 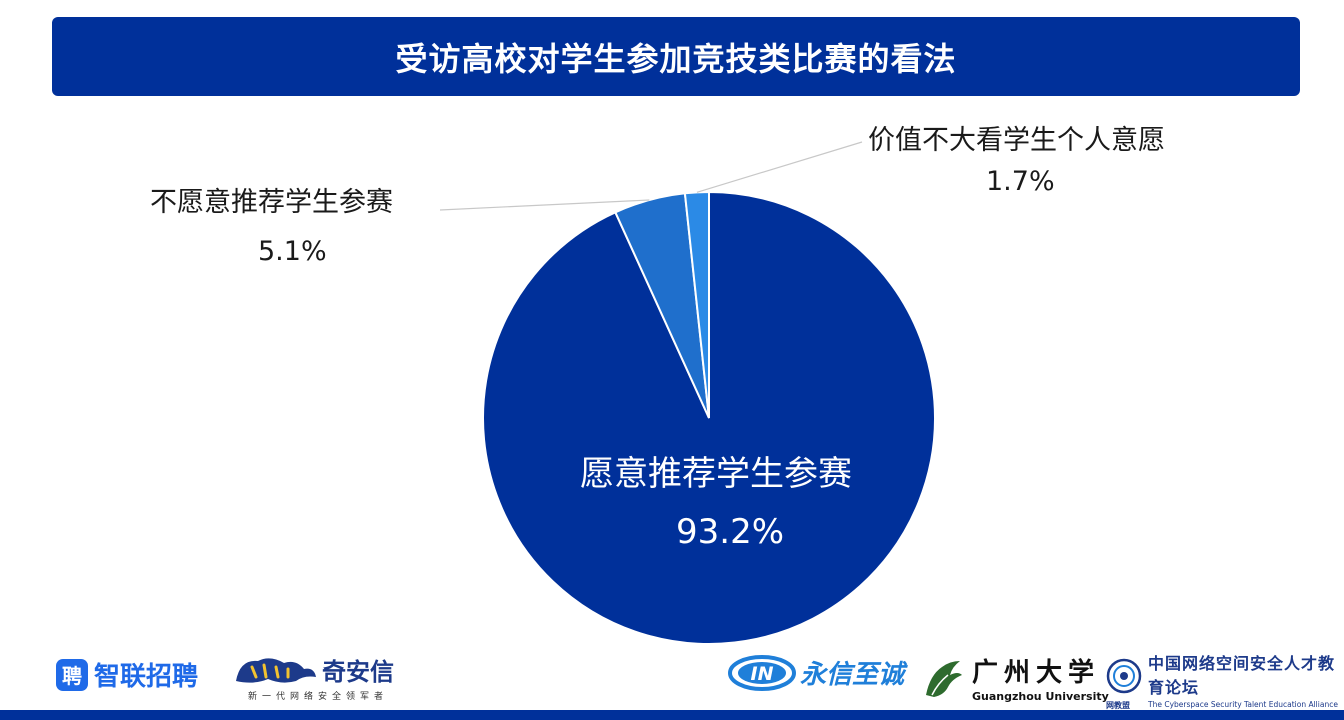 What do you see at coordinates (292, 251) in the screenshot?
I see `slice-value-not-recommend: 5.1%` at bounding box center [292, 251].